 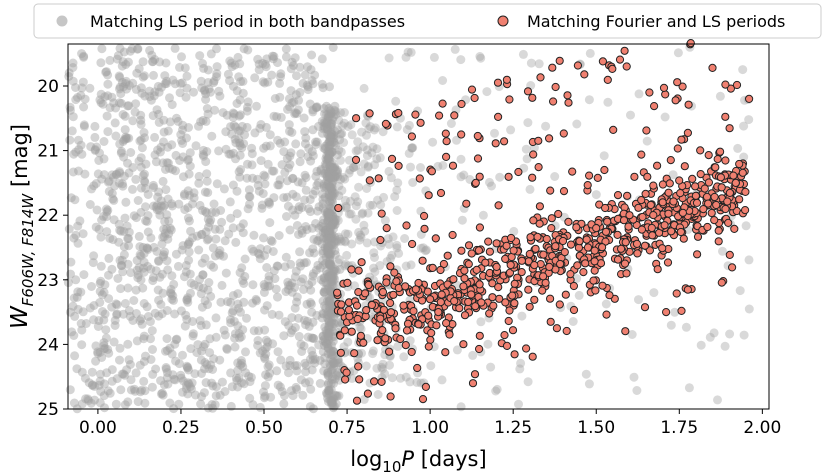 What do you see at coordinates (596, 428) in the screenshot?
I see `x-tick-label: 1.50` at bounding box center [596, 428].